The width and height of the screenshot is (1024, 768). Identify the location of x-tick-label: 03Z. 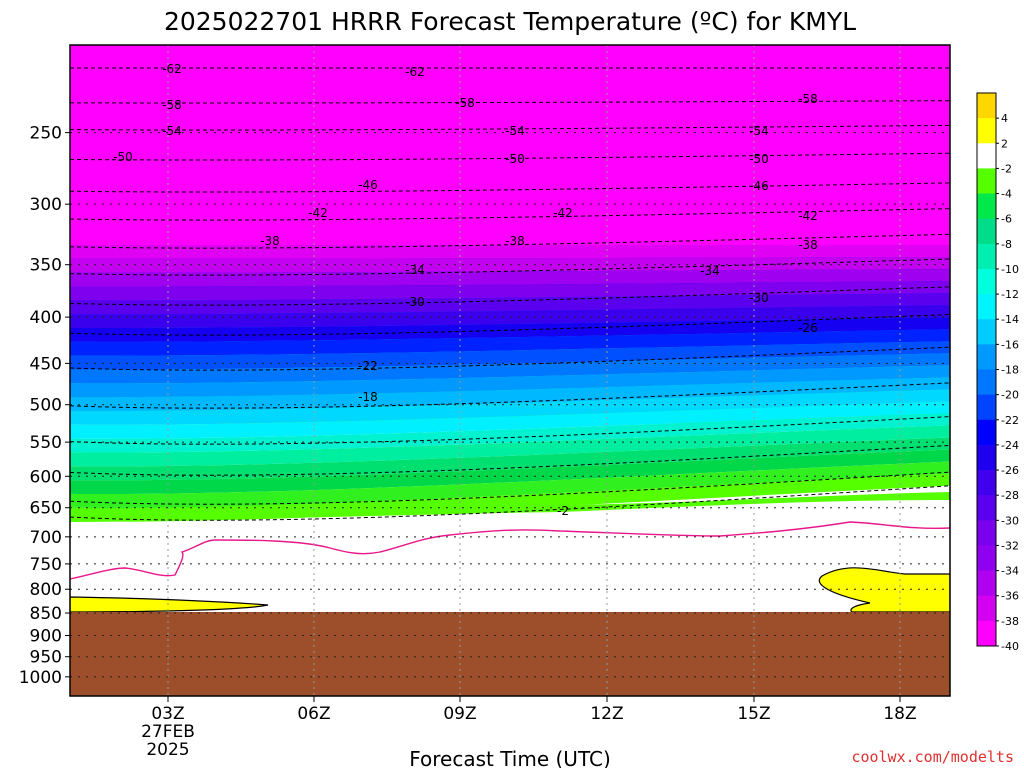
(167, 714).